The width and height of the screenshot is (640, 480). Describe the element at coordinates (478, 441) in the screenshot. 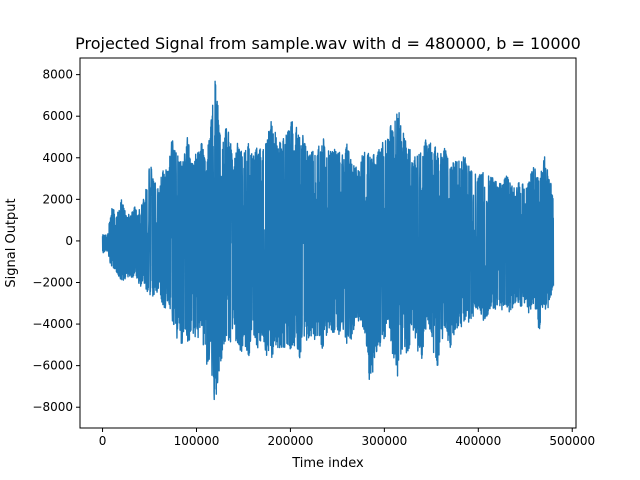

I see `x-tick-label: 400000` at that location.